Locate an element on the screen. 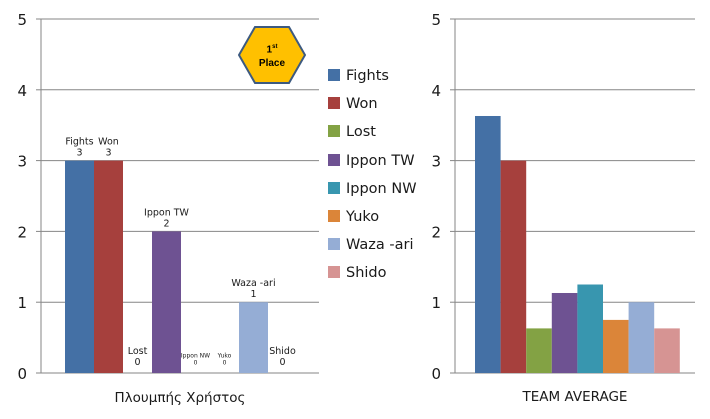 The image size is (710, 419). data-label: Shido 0 is located at coordinates (282, 357).